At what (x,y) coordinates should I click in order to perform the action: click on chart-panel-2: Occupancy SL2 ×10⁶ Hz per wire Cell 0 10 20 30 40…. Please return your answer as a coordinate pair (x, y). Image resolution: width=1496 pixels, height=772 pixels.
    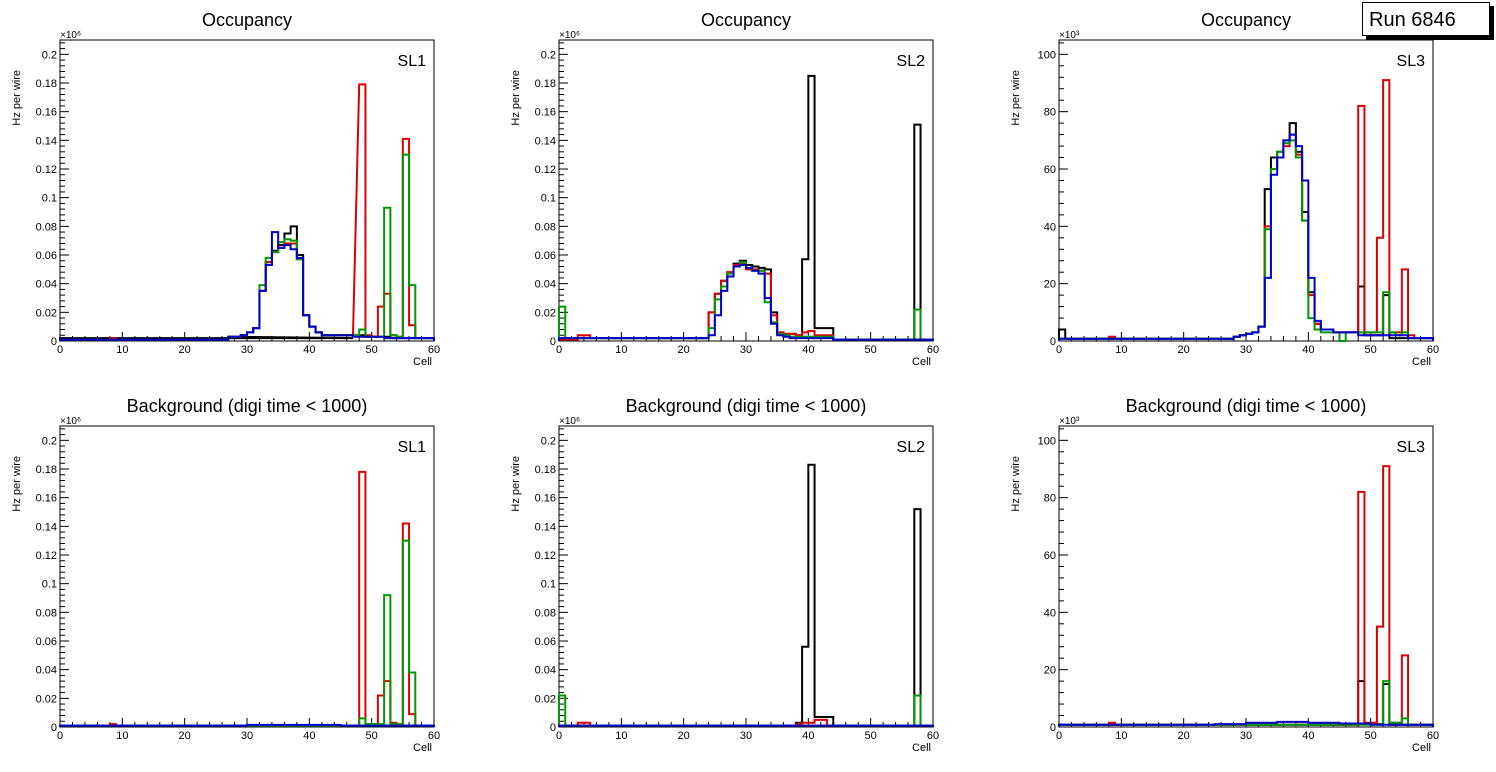
    Looking at the image, I should click on (724, 189).